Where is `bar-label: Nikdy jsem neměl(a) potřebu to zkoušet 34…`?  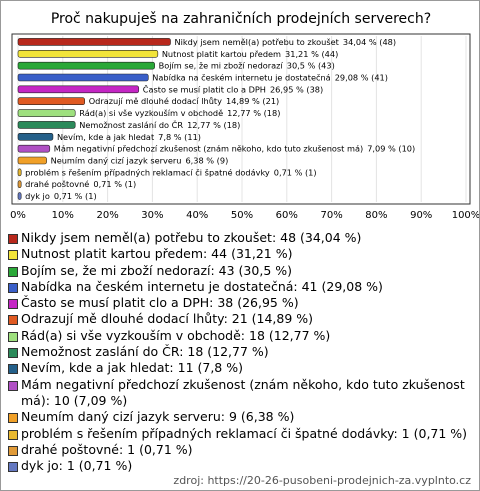 bar-label: Nikdy jsem neměl(a) potřebu to zkoušet 34… is located at coordinates (285, 41).